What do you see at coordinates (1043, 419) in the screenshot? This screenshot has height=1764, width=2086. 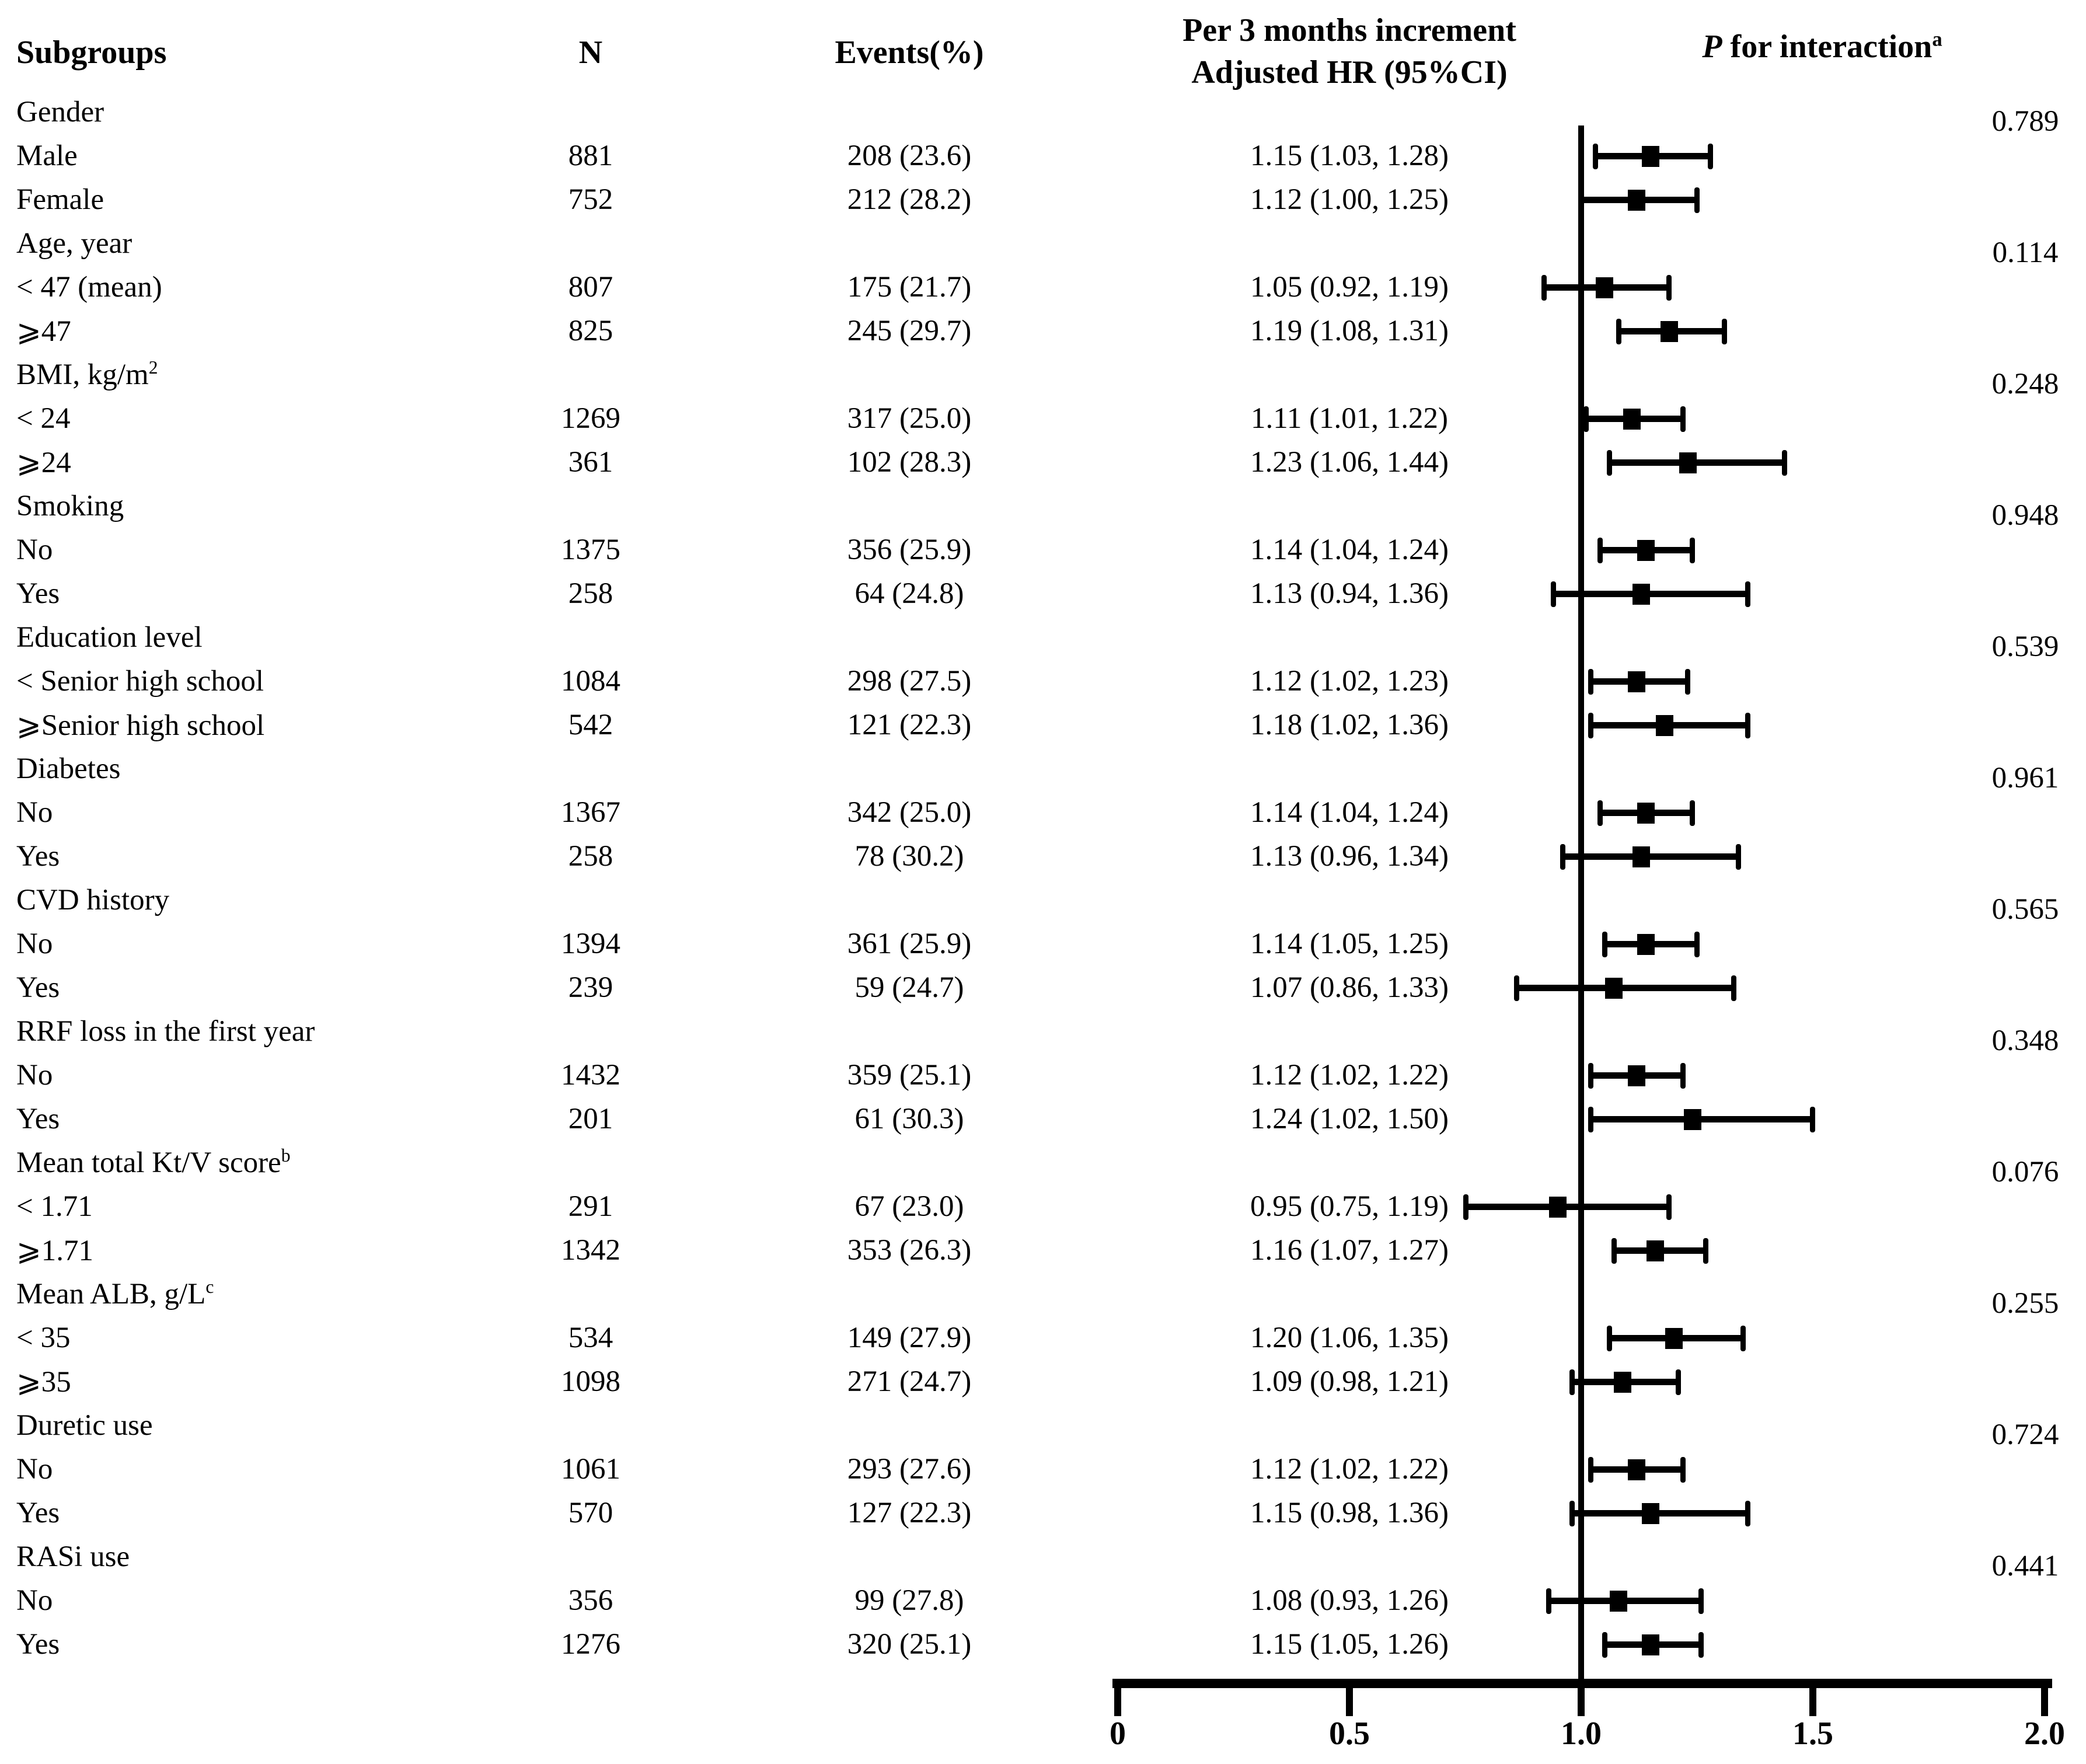 I see `subgroup-row: < 24 1269 317 (25.0) 1.11 (1.01, 1.22)` at bounding box center [1043, 419].